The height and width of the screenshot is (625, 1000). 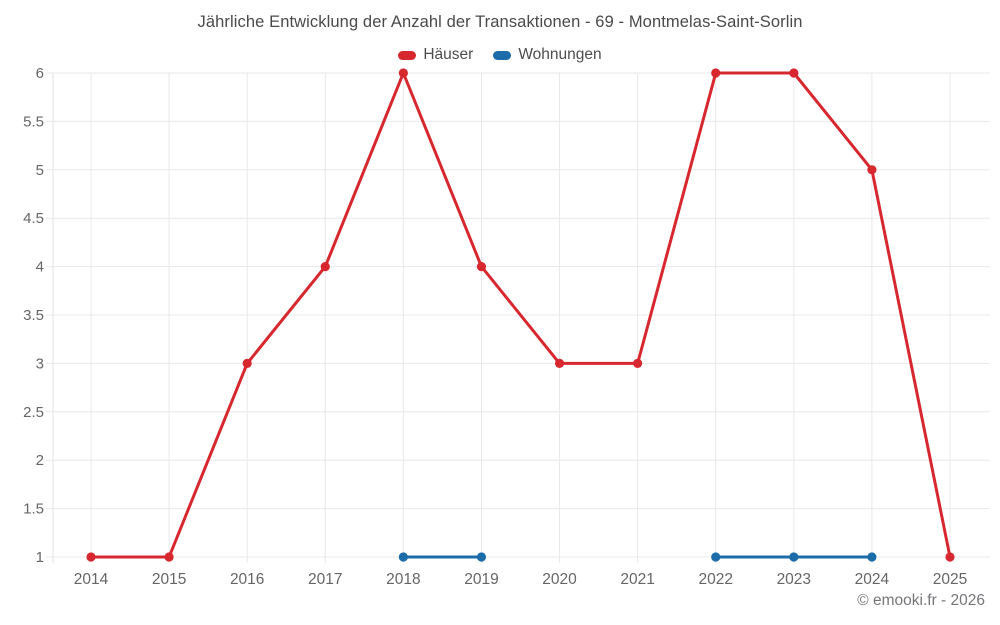 What do you see at coordinates (921, 600) in the screenshot?
I see `copyright: © emooki.fr - 2026` at bounding box center [921, 600].